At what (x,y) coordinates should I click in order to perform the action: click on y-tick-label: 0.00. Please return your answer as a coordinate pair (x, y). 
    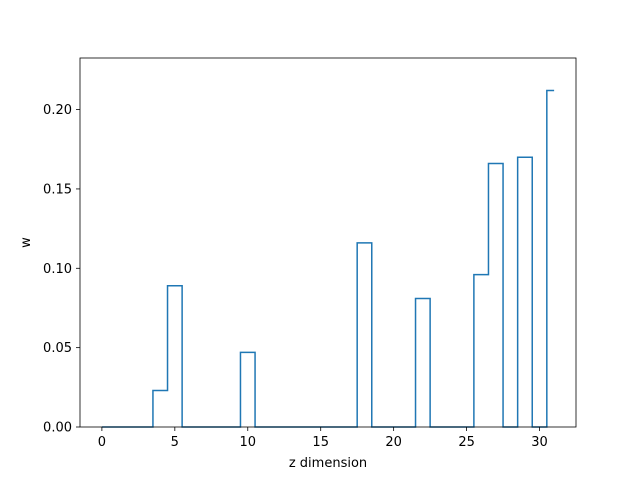
    Looking at the image, I should click on (57, 428).